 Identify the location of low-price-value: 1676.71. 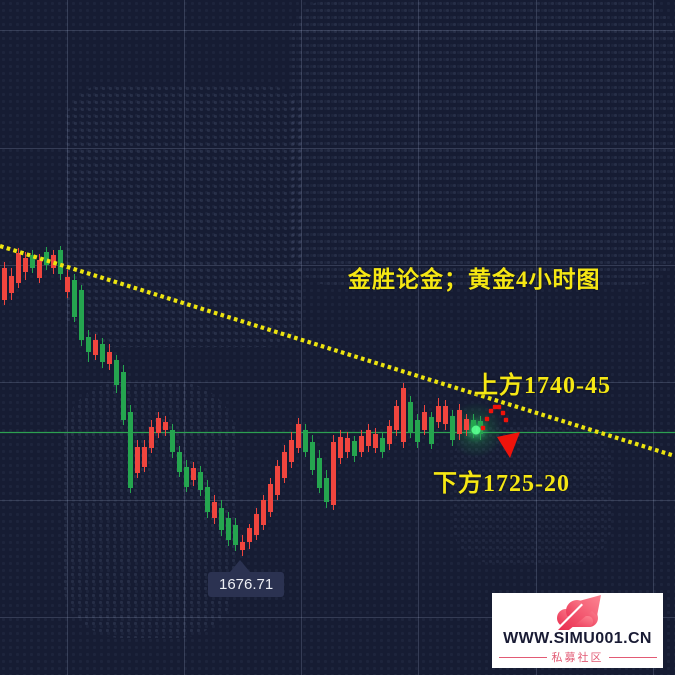
(246, 584).